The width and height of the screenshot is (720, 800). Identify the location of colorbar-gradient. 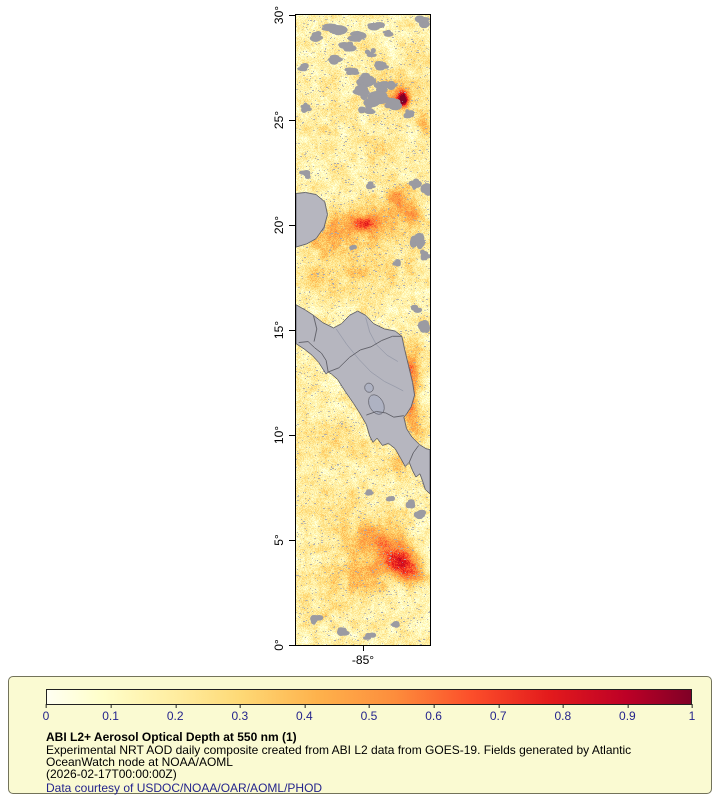
(369, 697).